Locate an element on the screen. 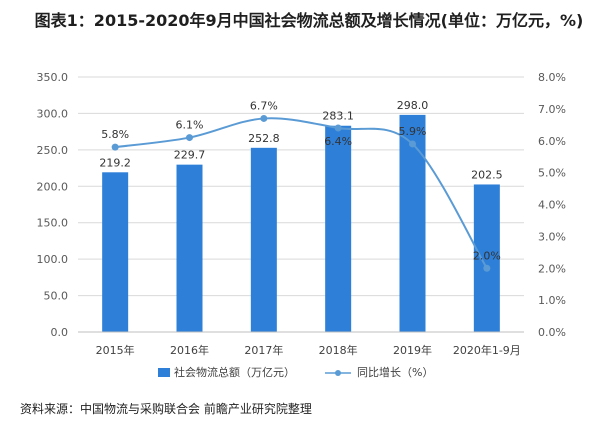 The height and width of the screenshot is (423, 615). growth-value-label: 2.0% is located at coordinates (487, 255).